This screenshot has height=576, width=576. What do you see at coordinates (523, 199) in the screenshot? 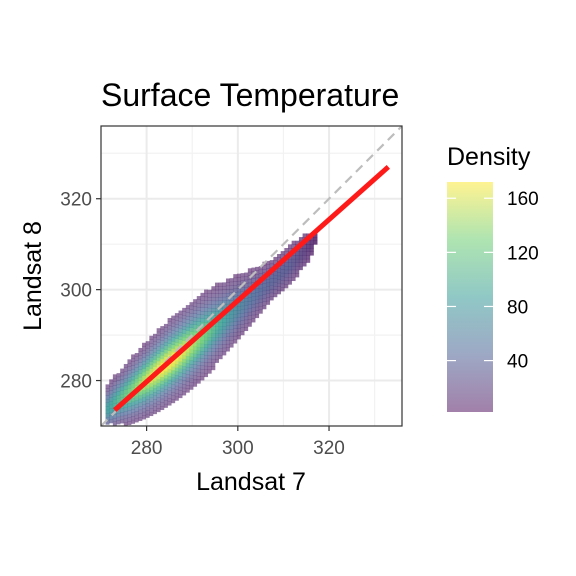
I see `legend-tick-label: 160` at bounding box center [523, 199].